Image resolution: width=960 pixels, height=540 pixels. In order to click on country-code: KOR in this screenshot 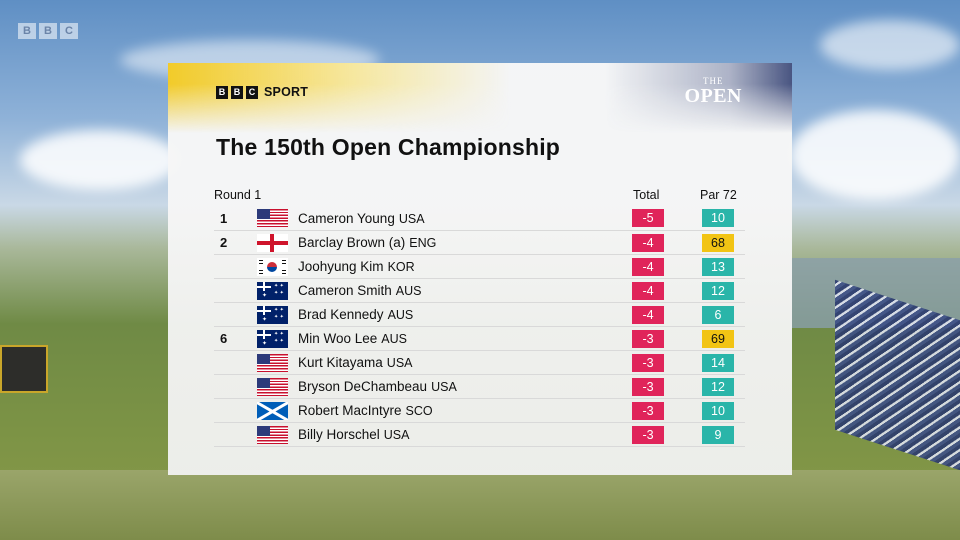, I will do `click(401, 267)`.